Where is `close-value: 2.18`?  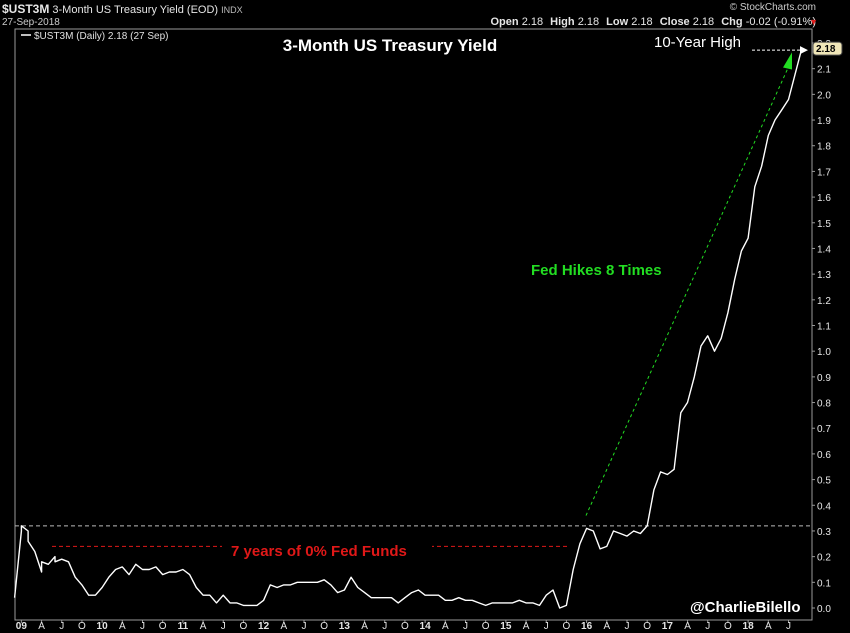
close-value: 2.18 is located at coordinates (703, 22).